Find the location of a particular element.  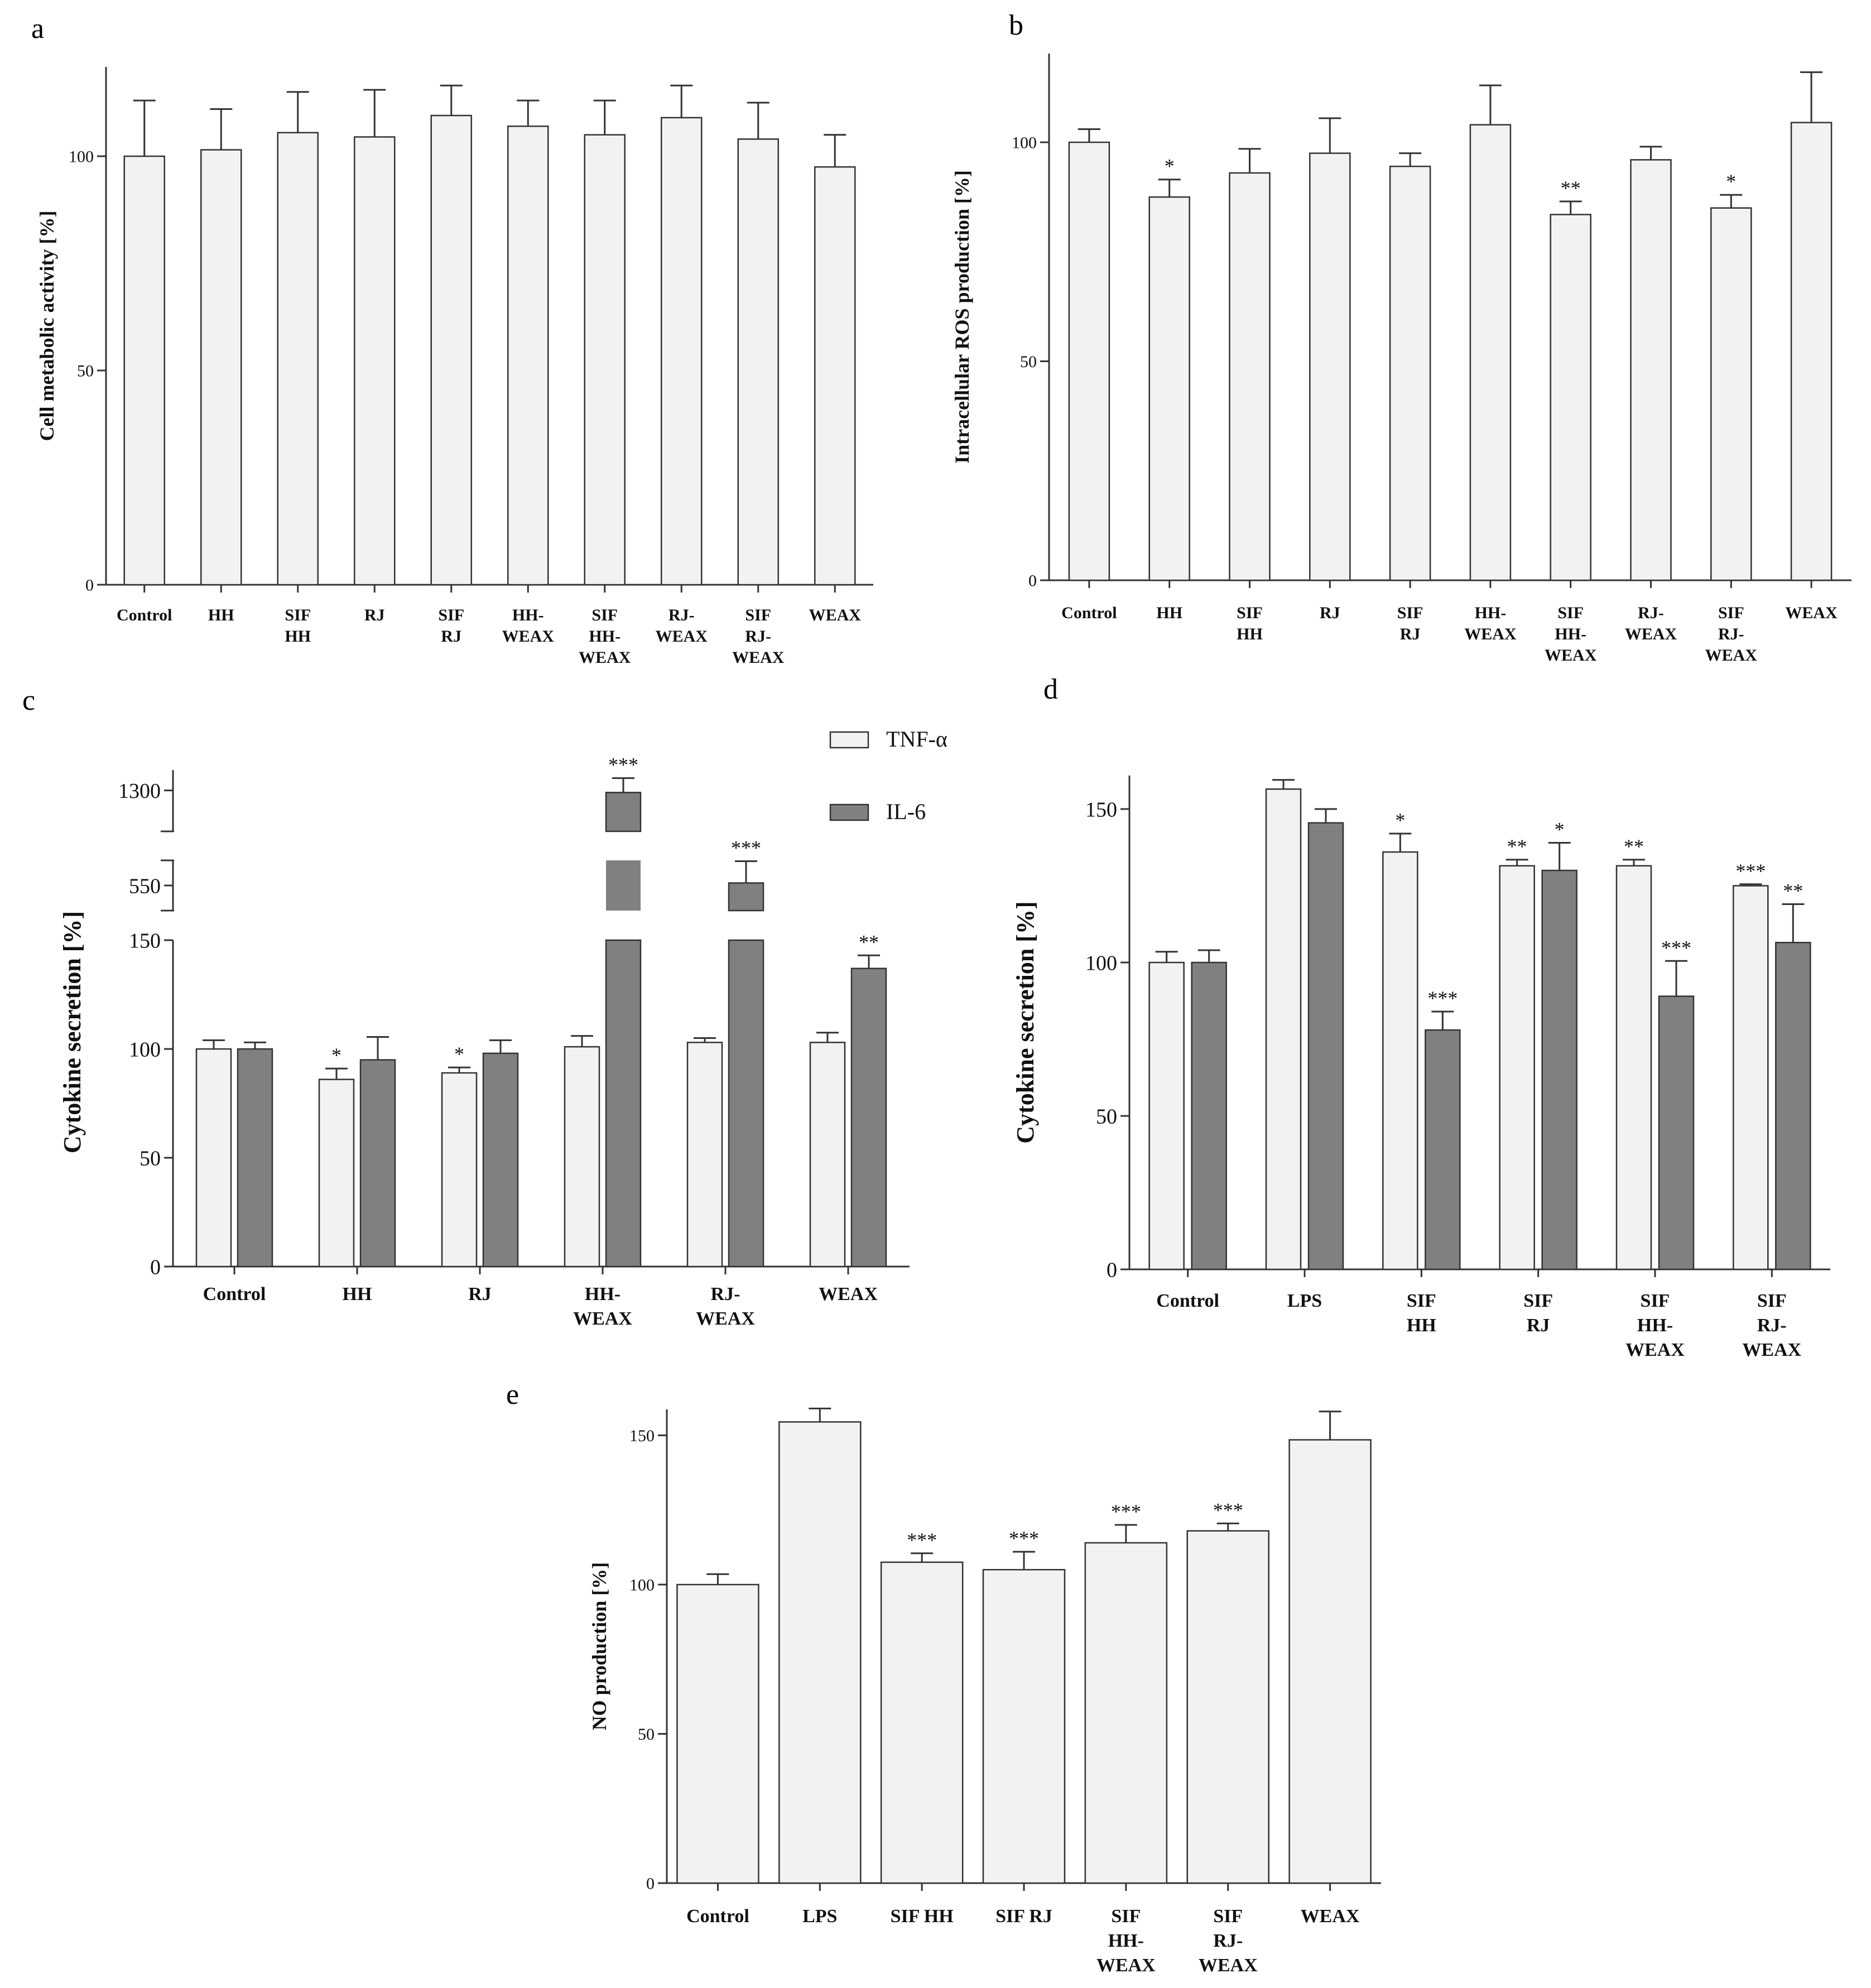

y-tick-label: 550 is located at coordinates (145, 886).